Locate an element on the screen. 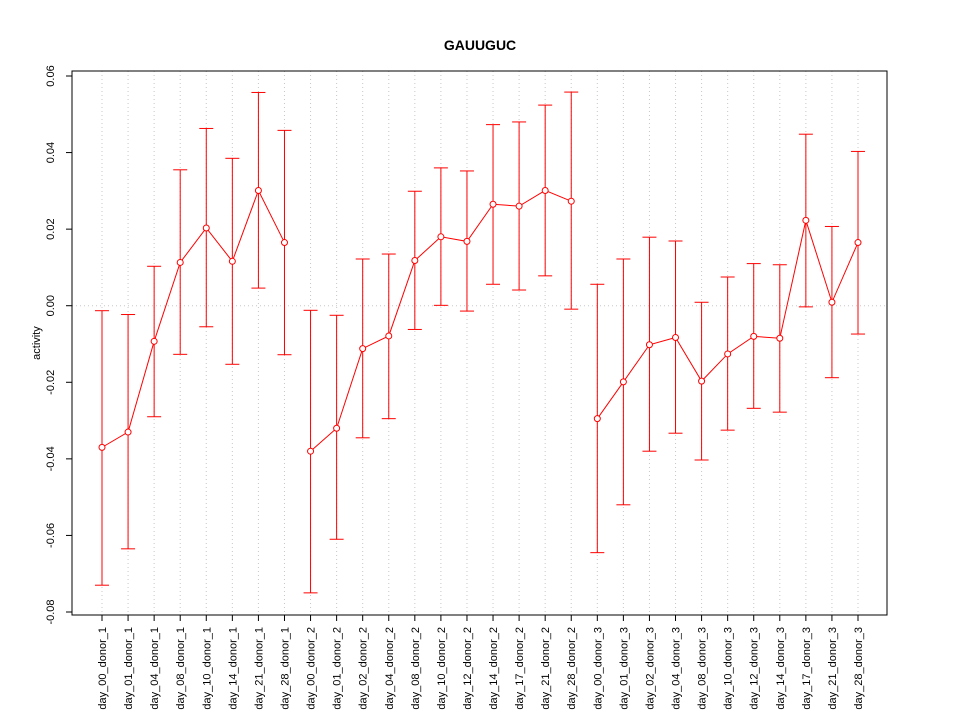 The width and height of the screenshot is (960, 720). x-tick-label: day_28_donor_1 is located at coordinates (285, 668).